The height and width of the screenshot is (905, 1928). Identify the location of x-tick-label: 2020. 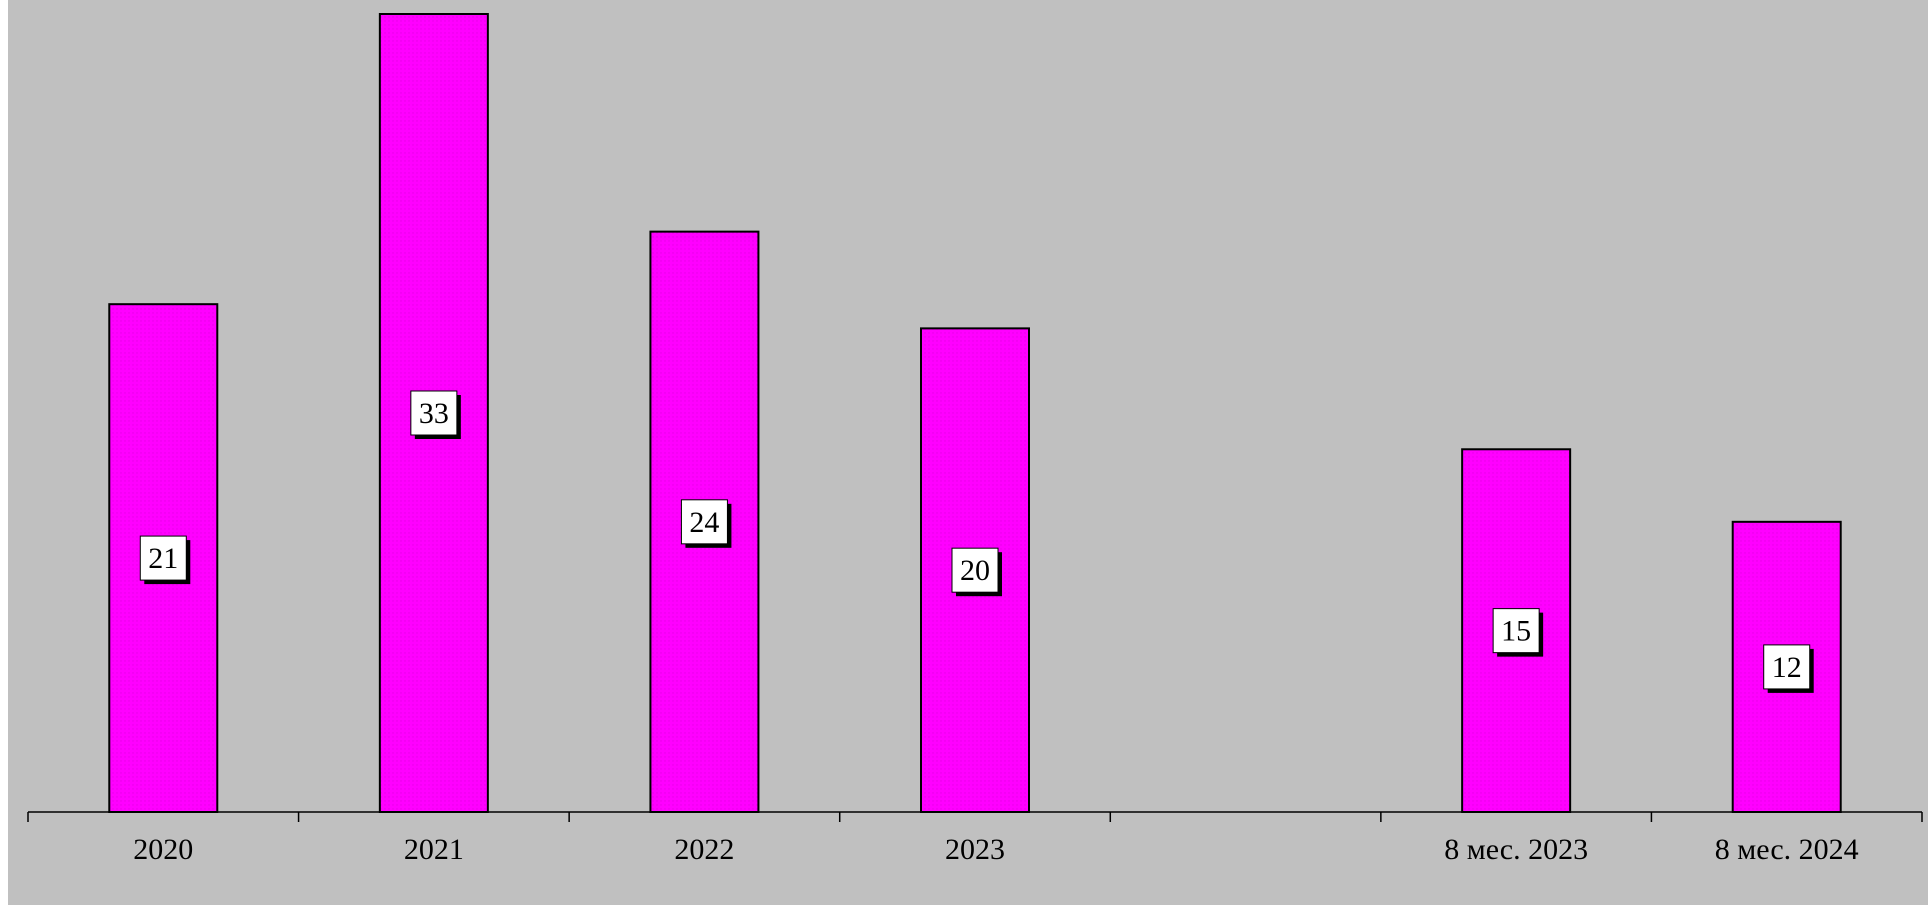
(163, 849).